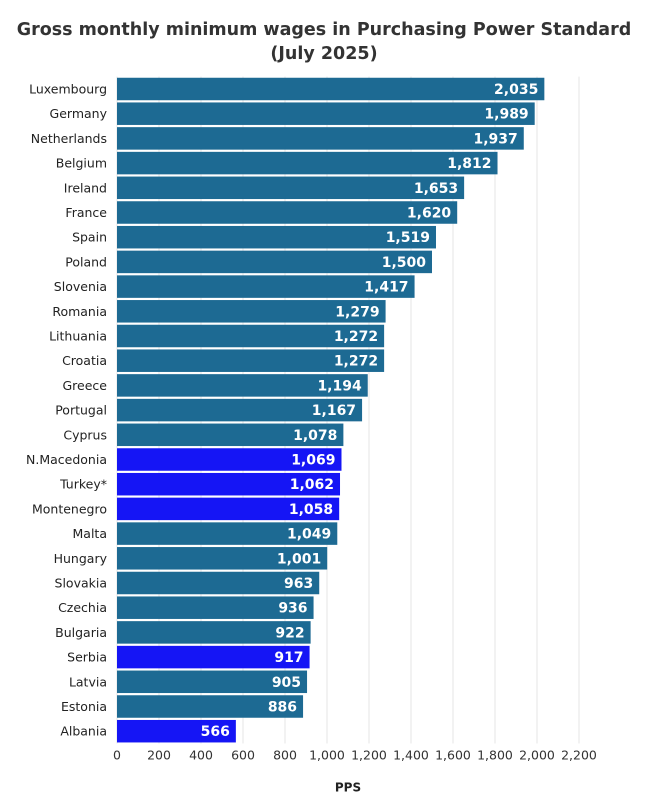 This screenshot has height=804, width=648. What do you see at coordinates (215, 732) in the screenshot?
I see `value-label: 566` at bounding box center [215, 732].